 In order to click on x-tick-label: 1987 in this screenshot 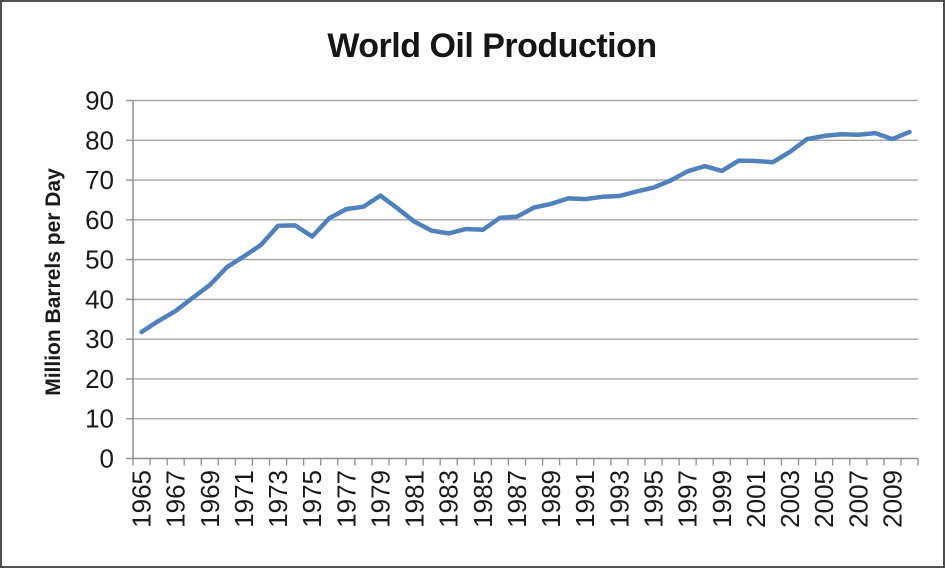, I will do `click(517, 499)`.